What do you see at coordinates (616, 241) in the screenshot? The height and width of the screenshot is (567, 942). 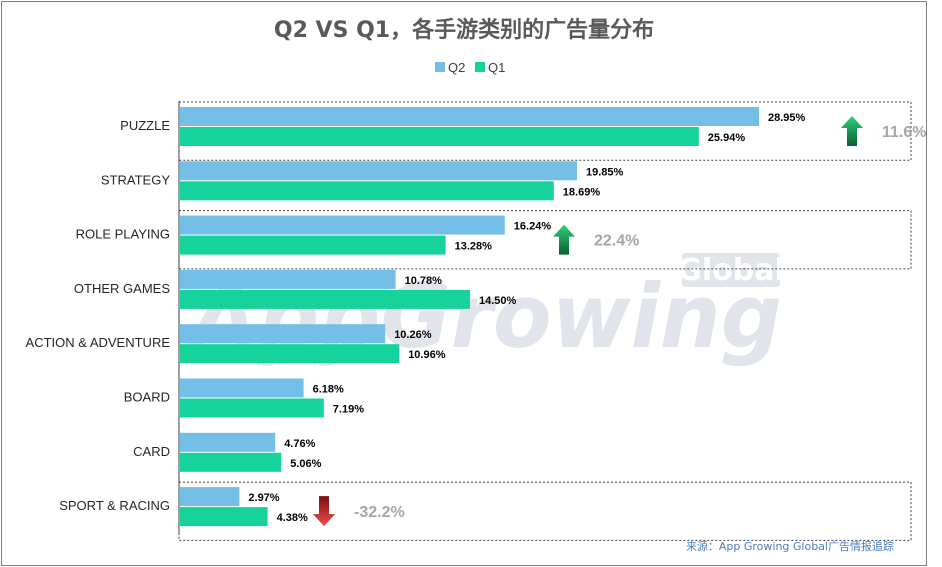 I see `change-label: 22.4%` at bounding box center [616, 241].